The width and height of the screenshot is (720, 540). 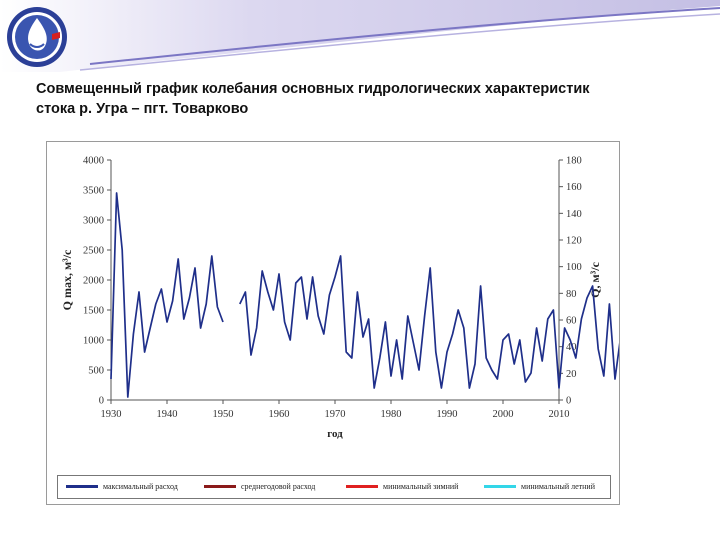 I want to click on legend-label: среднегодовой расход, so click(x=278, y=486).